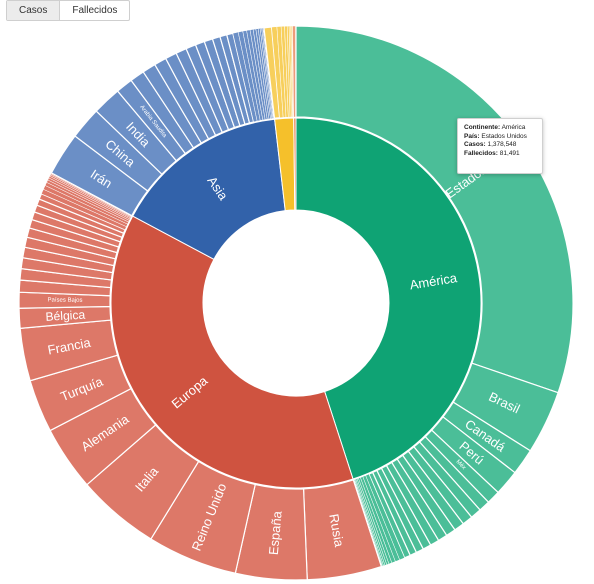 The height and width of the screenshot is (584, 594). Describe the element at coordinates (492, 153) in the screenshot. I see `tooltip-deaths-row: Fallecidos: 81,491` at that location.